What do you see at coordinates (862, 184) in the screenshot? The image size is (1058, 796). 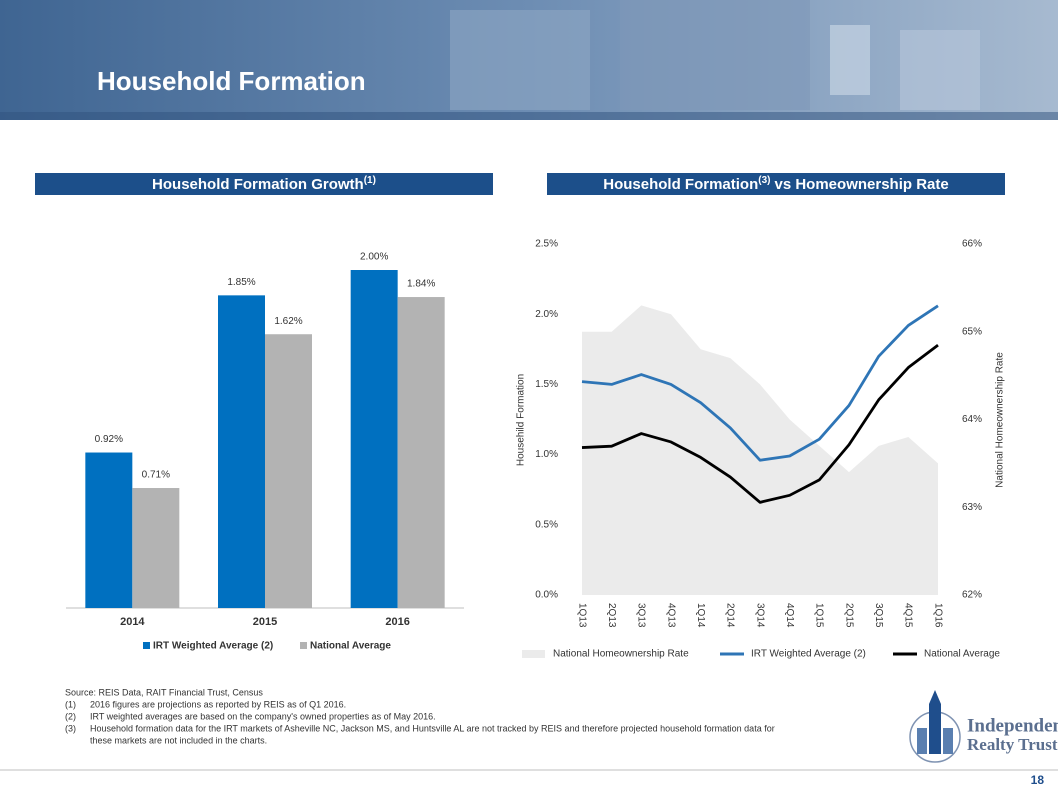 I see `title-text: vs Homeownership Rate` at bounding box center [862, 184].